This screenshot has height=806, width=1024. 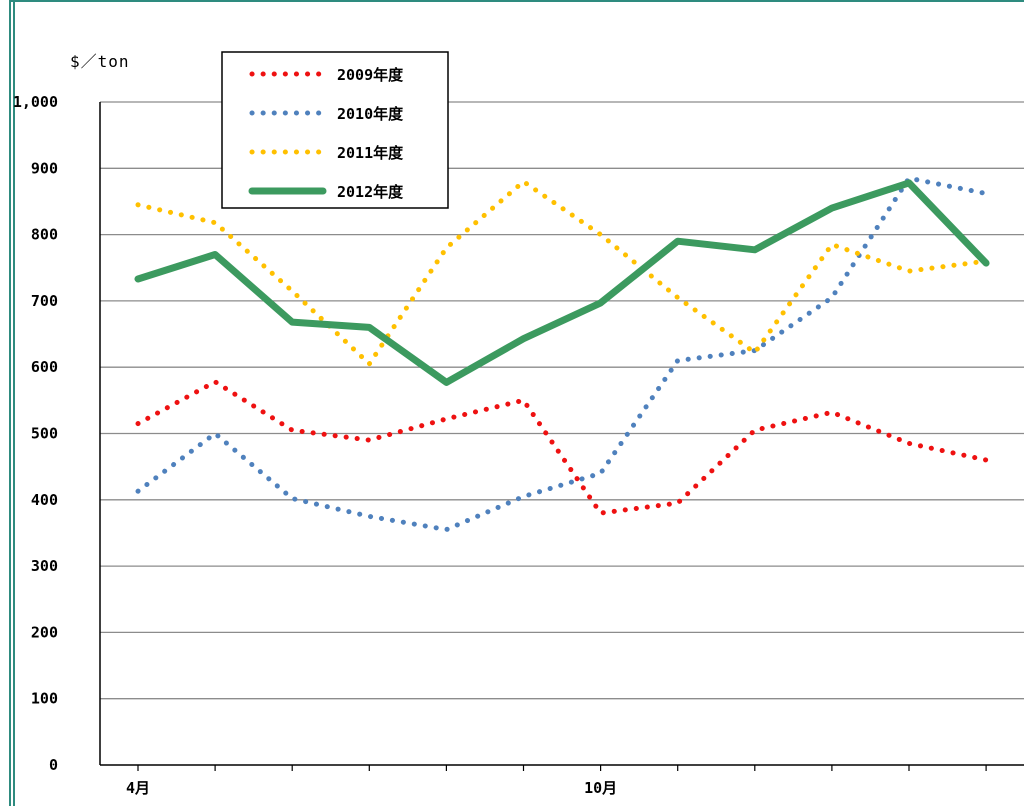 I want to click on x-tick-label: 10月, so click(x=600, y=788).